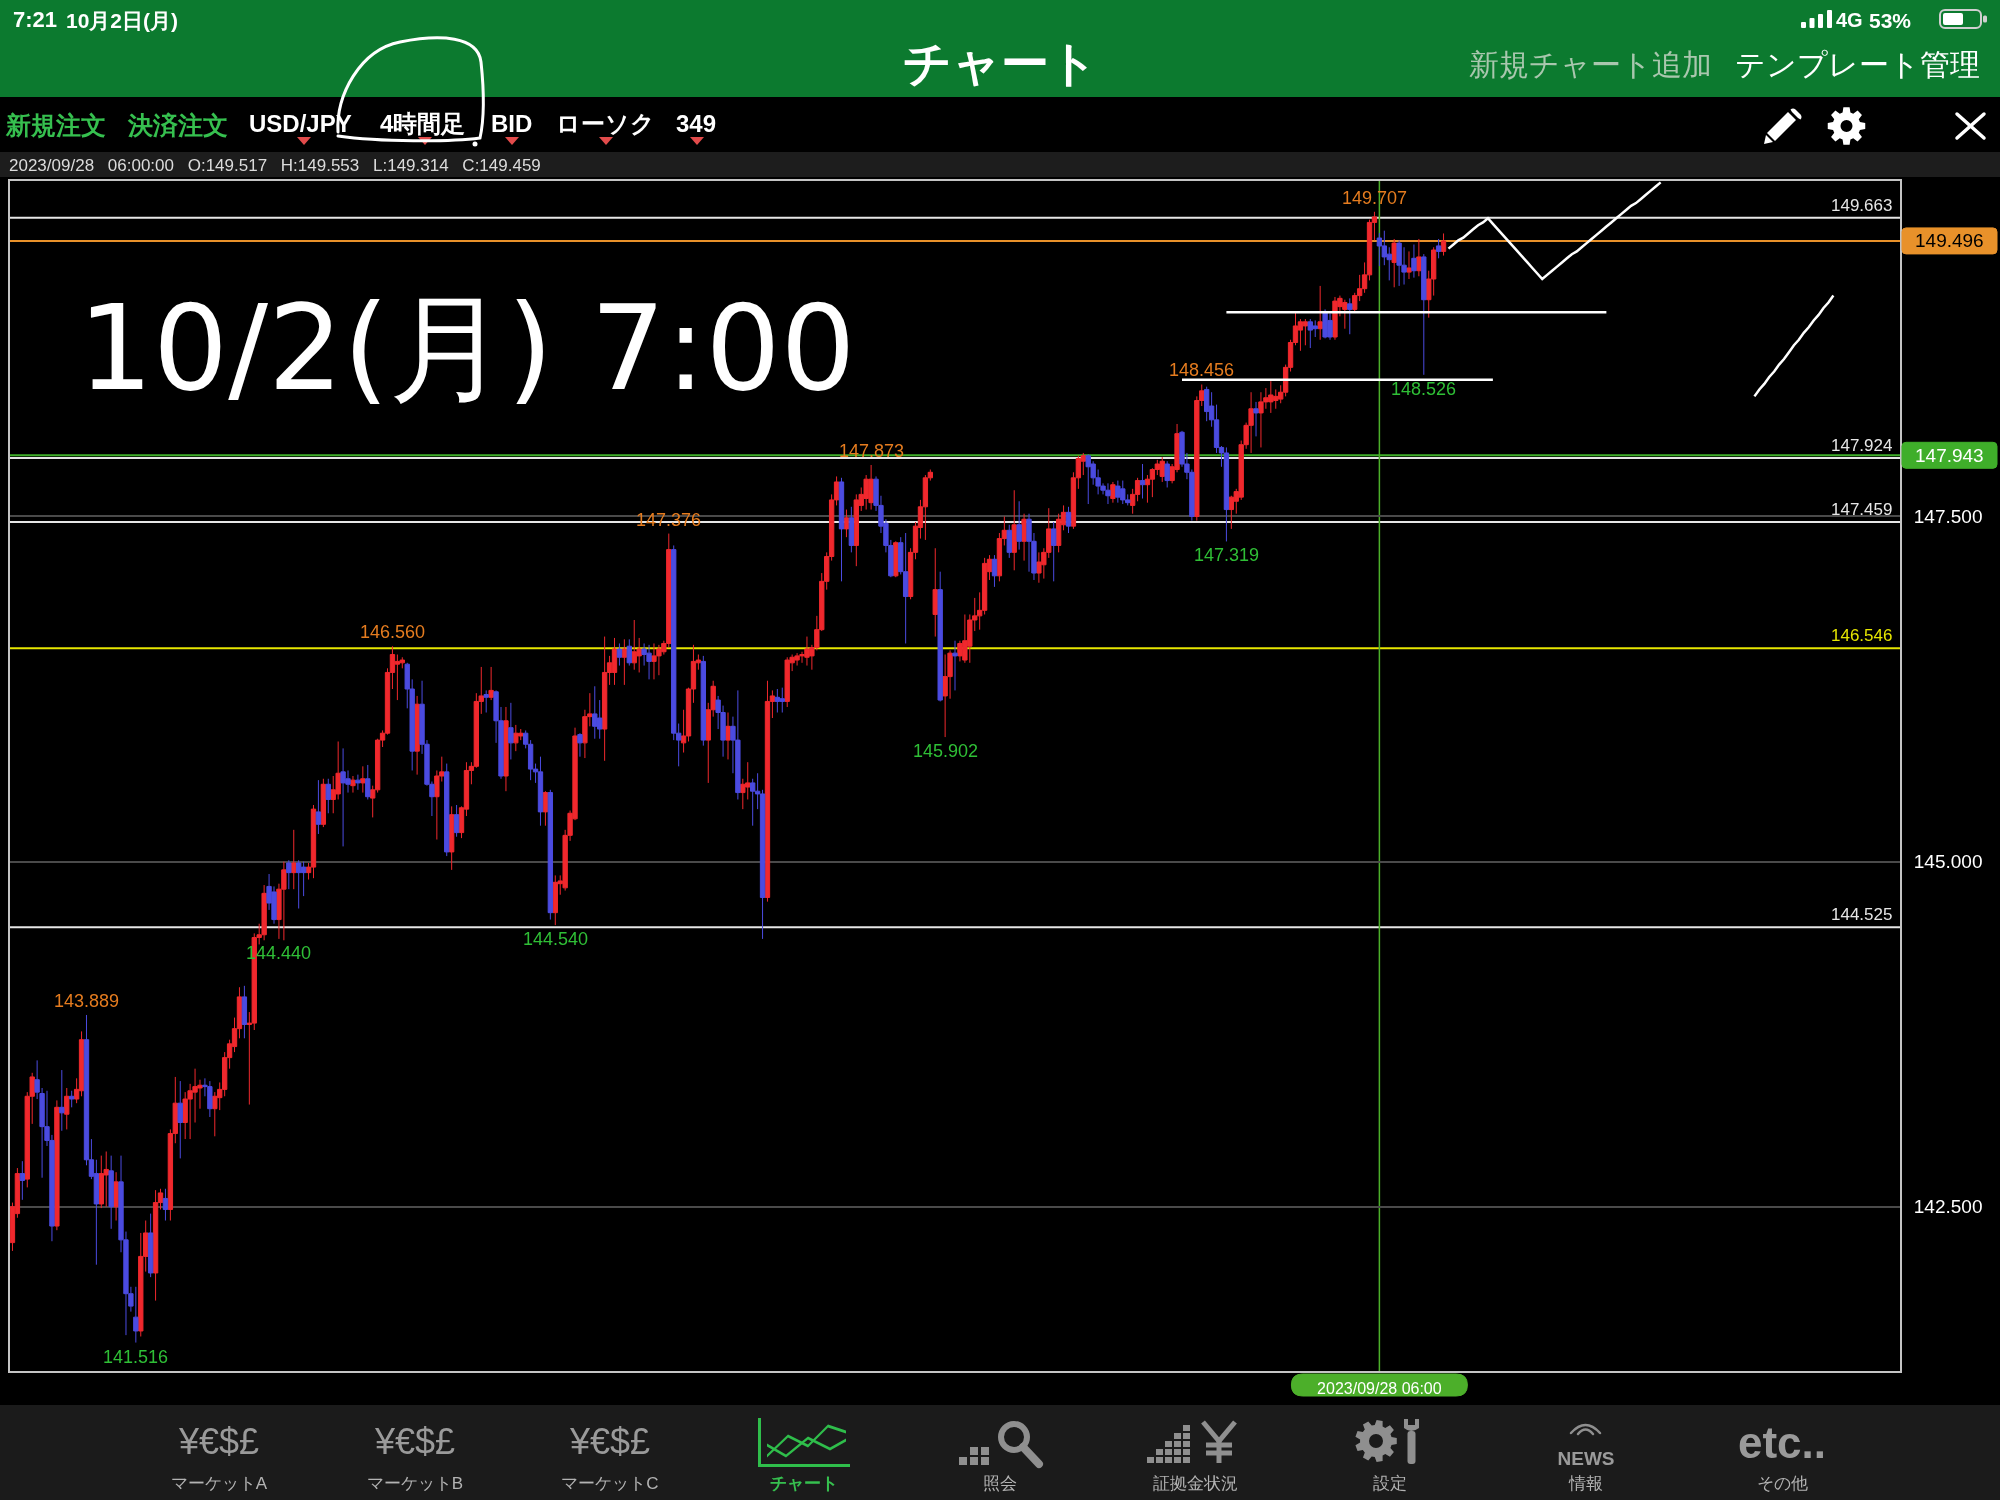 The width and height of the screenshot is (2000, 1500). I want to click on text: チャート, so click(804, 1483).